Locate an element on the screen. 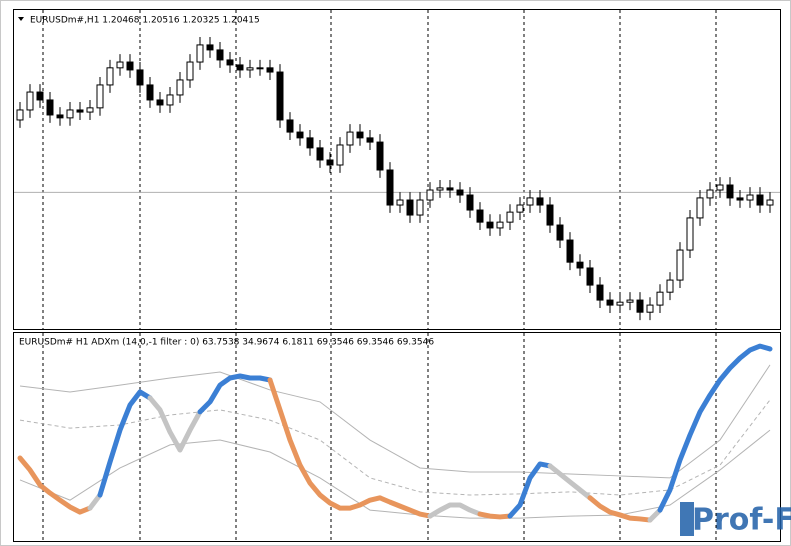 The height and width of the screenshot is (546, 791). watermark-bar is located at coordinates (687, 519).